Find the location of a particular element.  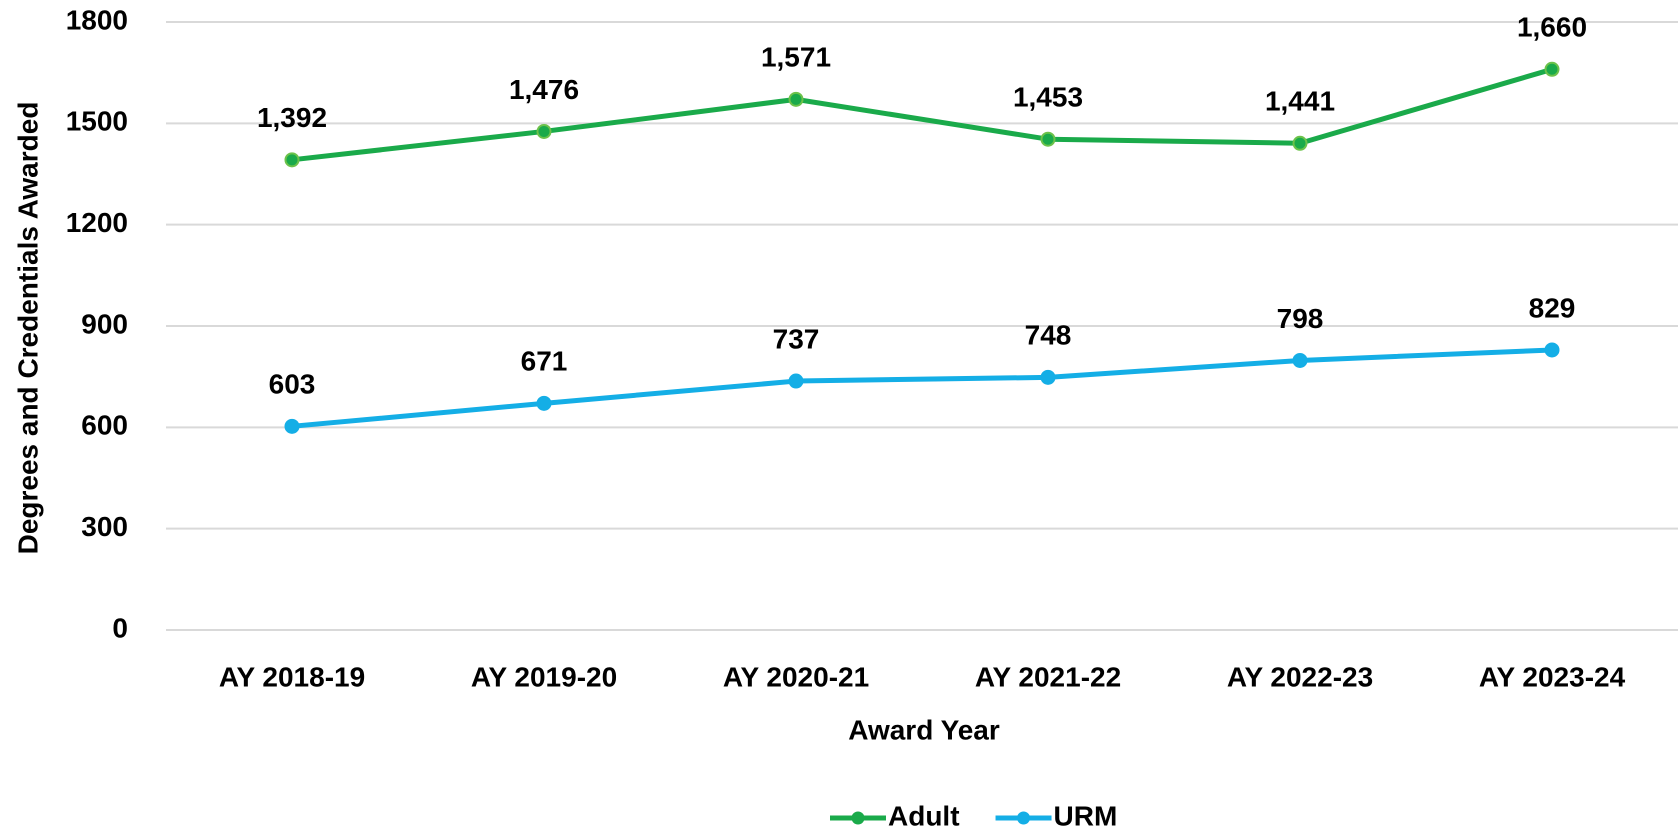

data-label: 1,453 is located at coordinates (1048, 97).